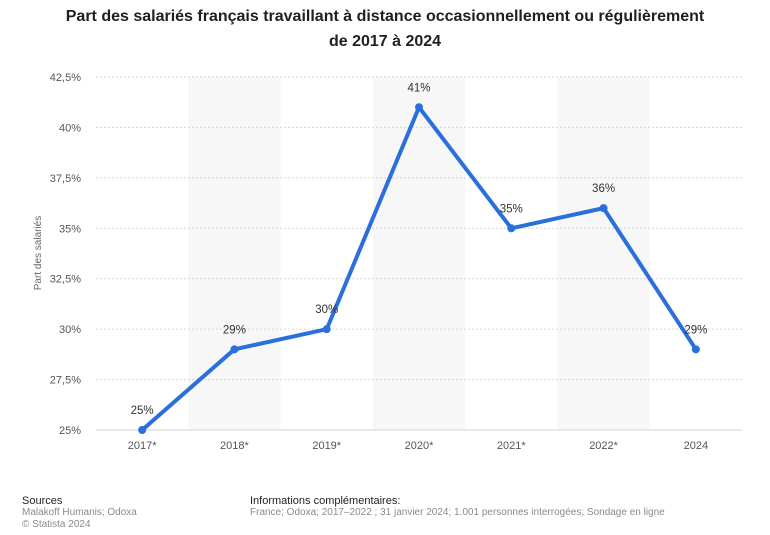 Image resolution: width=770 pixels, height=535 pixels. What do you see at coordinates (603, 189) in the screenshot?
I see `data-label: 36%` at bounding box center [603, 189].